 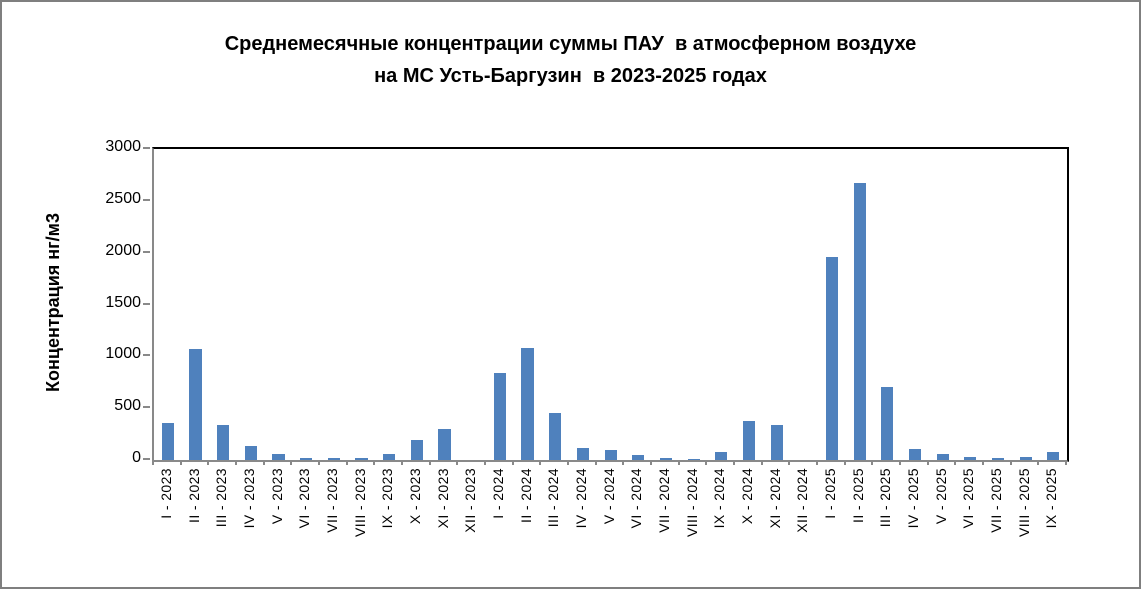 What do you see at coordinates (581, 524) in the screenshot?
I see `x-label-slot: IV - 2024` at bounding box center [581, 524].